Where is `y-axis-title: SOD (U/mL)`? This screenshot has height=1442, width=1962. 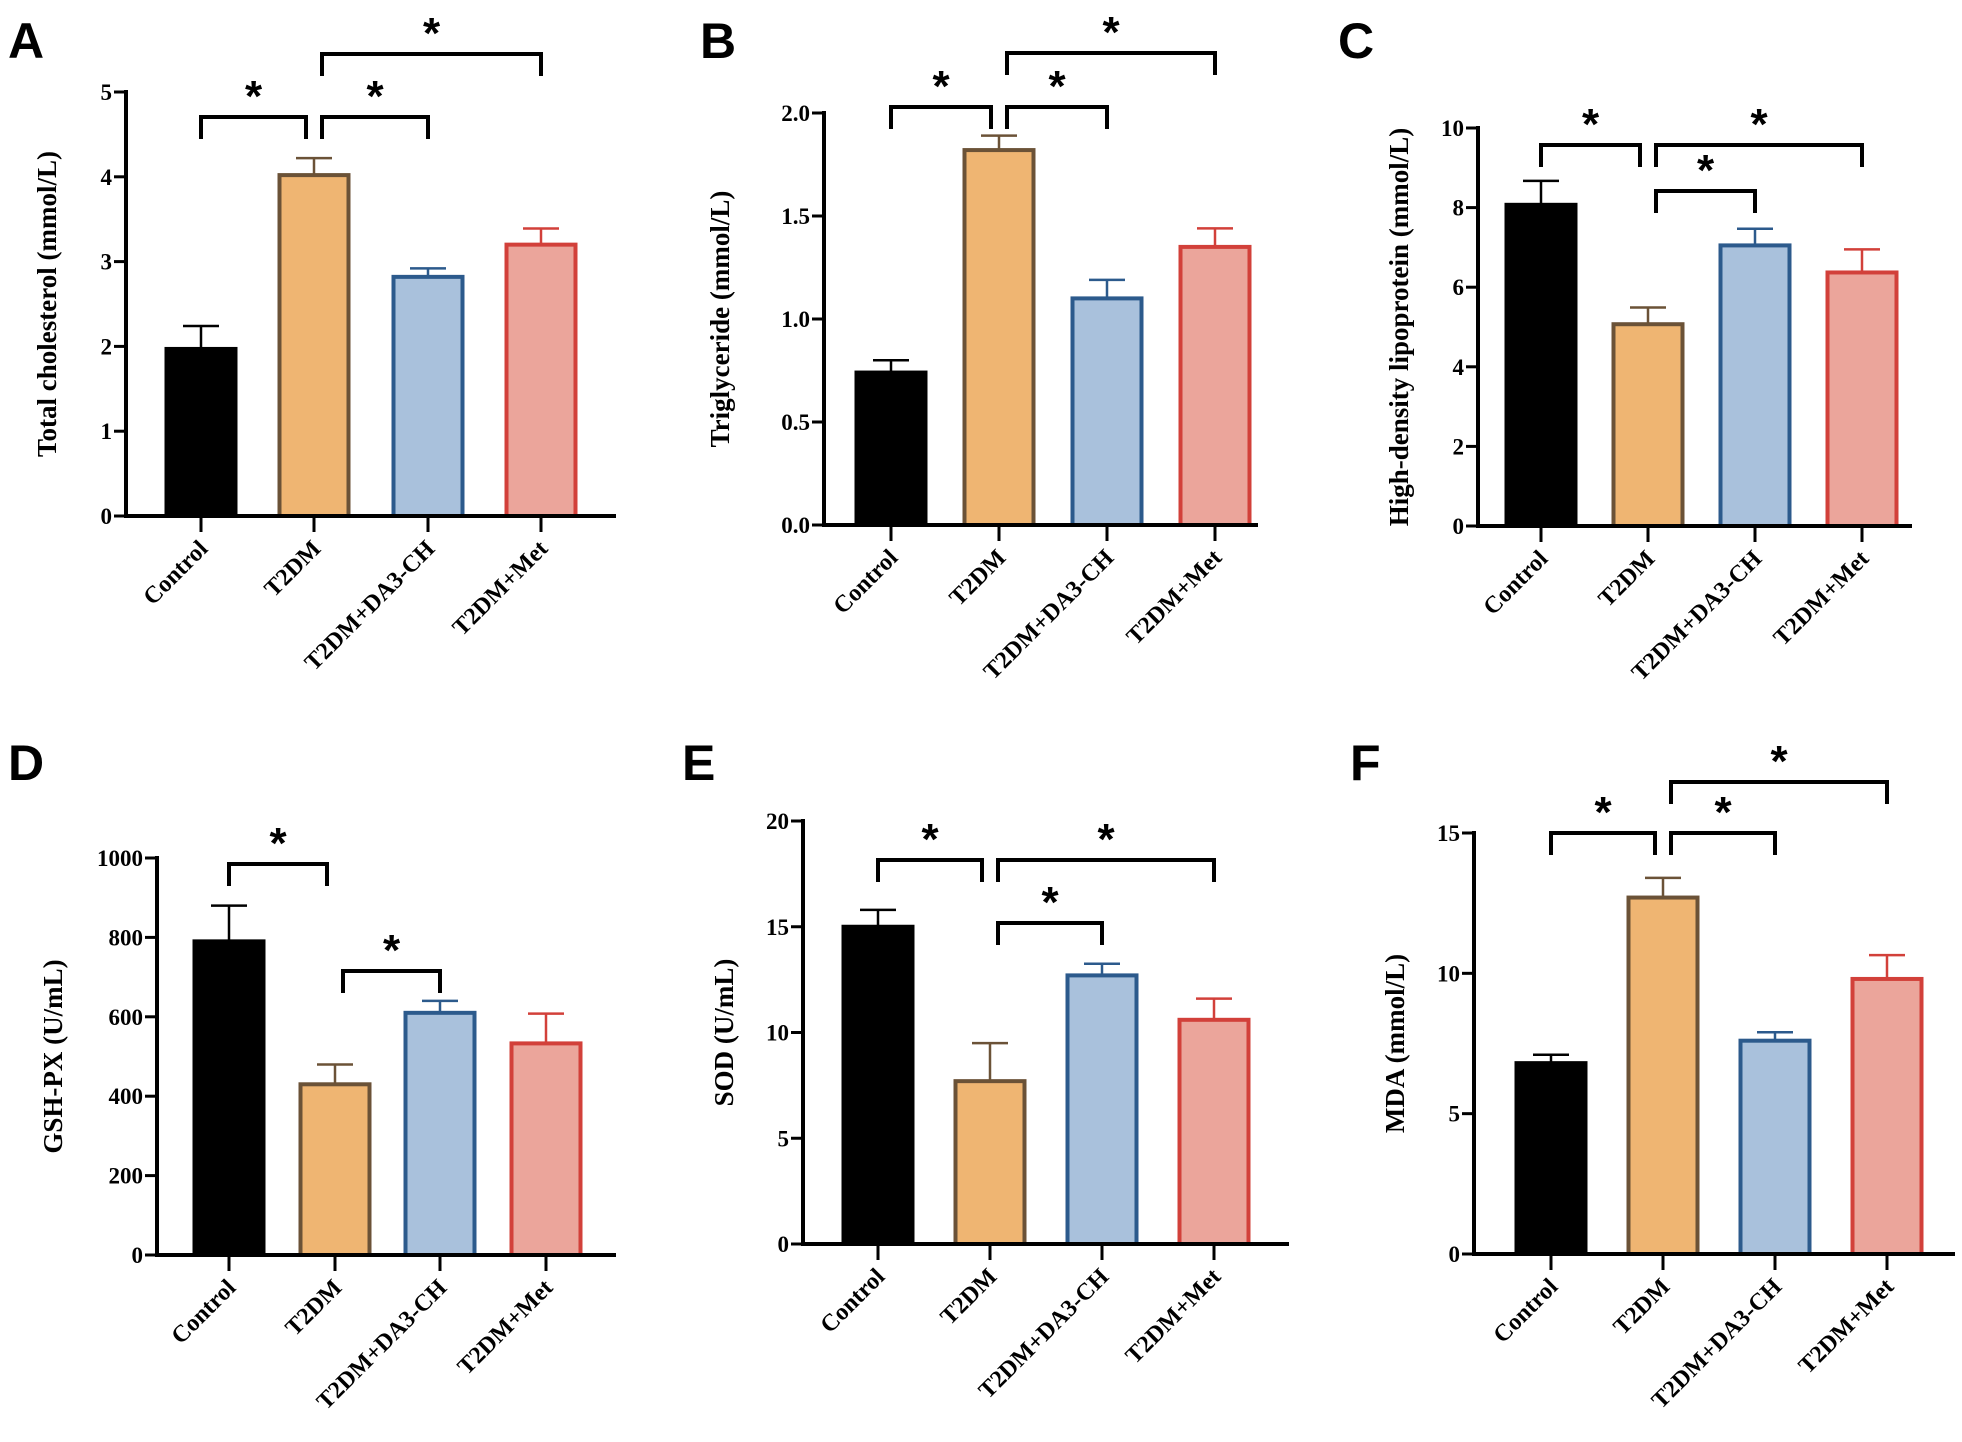 y-axis-title: SOD (U/mL) is located at coordinates (724, 1033).